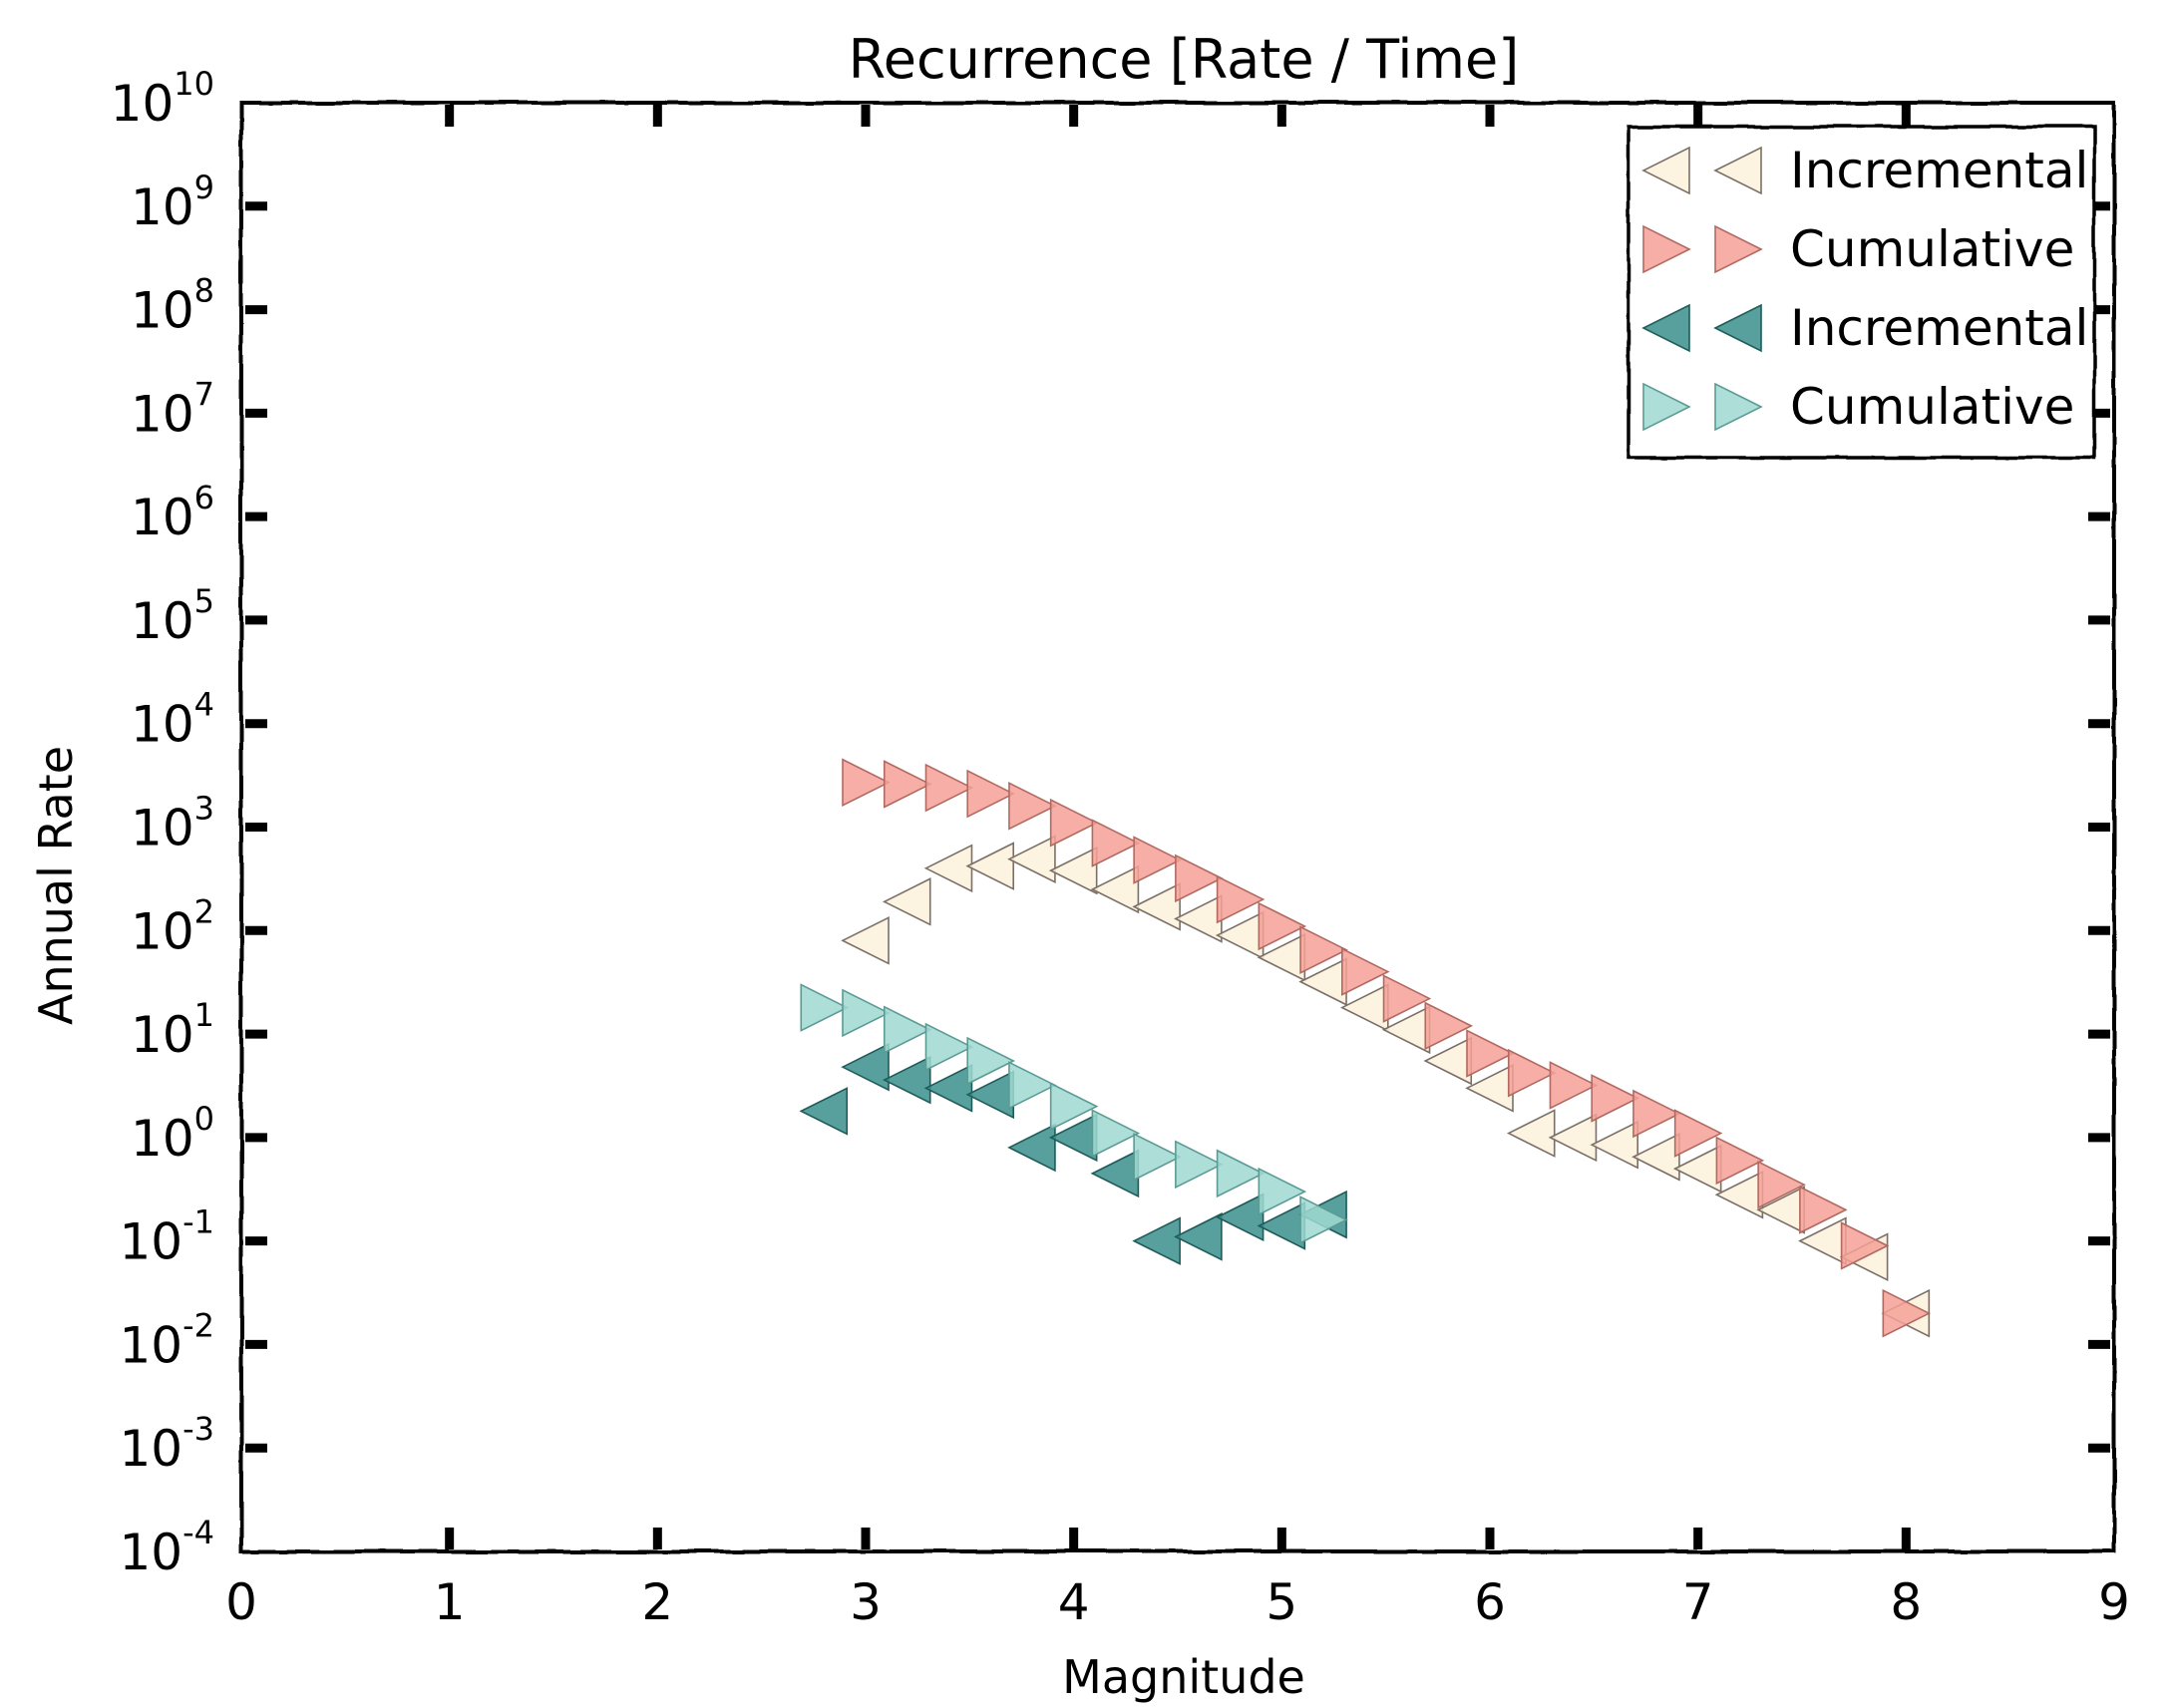  I want to click on y-tick-label: 10⁻¹, so click(166, 1237).